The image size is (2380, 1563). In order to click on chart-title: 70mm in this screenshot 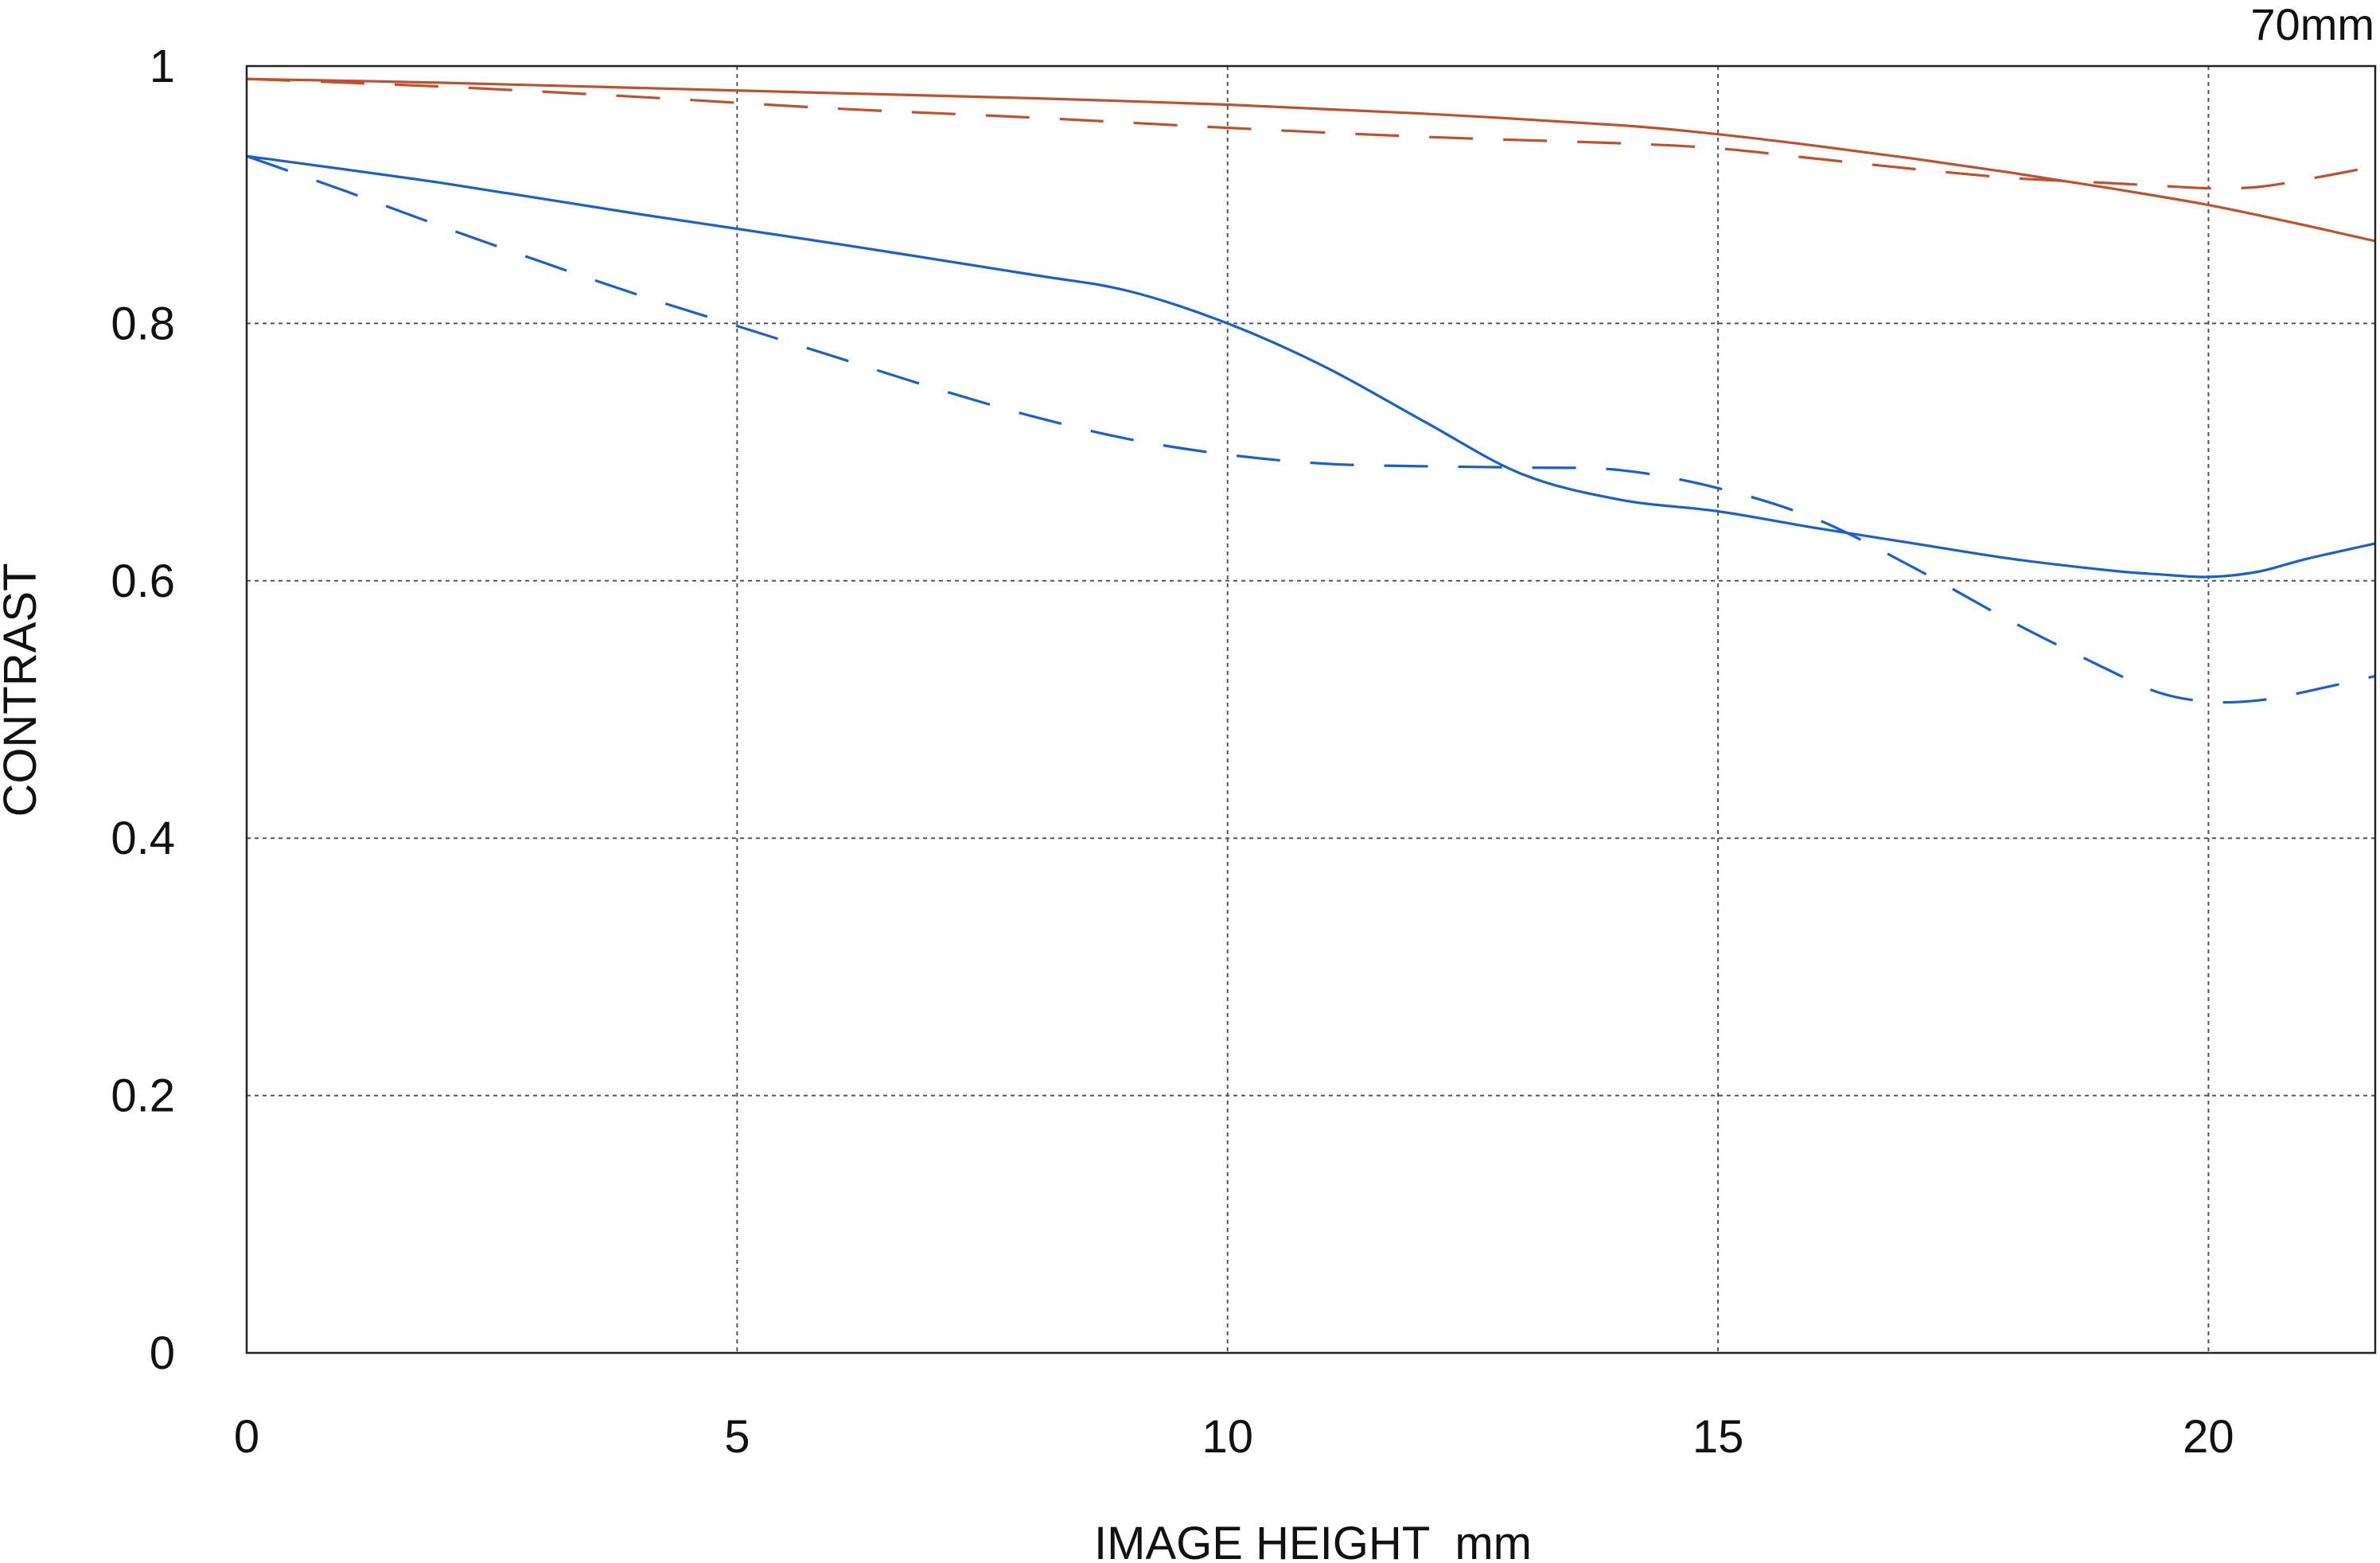, I will do `click(2312, 24)`.